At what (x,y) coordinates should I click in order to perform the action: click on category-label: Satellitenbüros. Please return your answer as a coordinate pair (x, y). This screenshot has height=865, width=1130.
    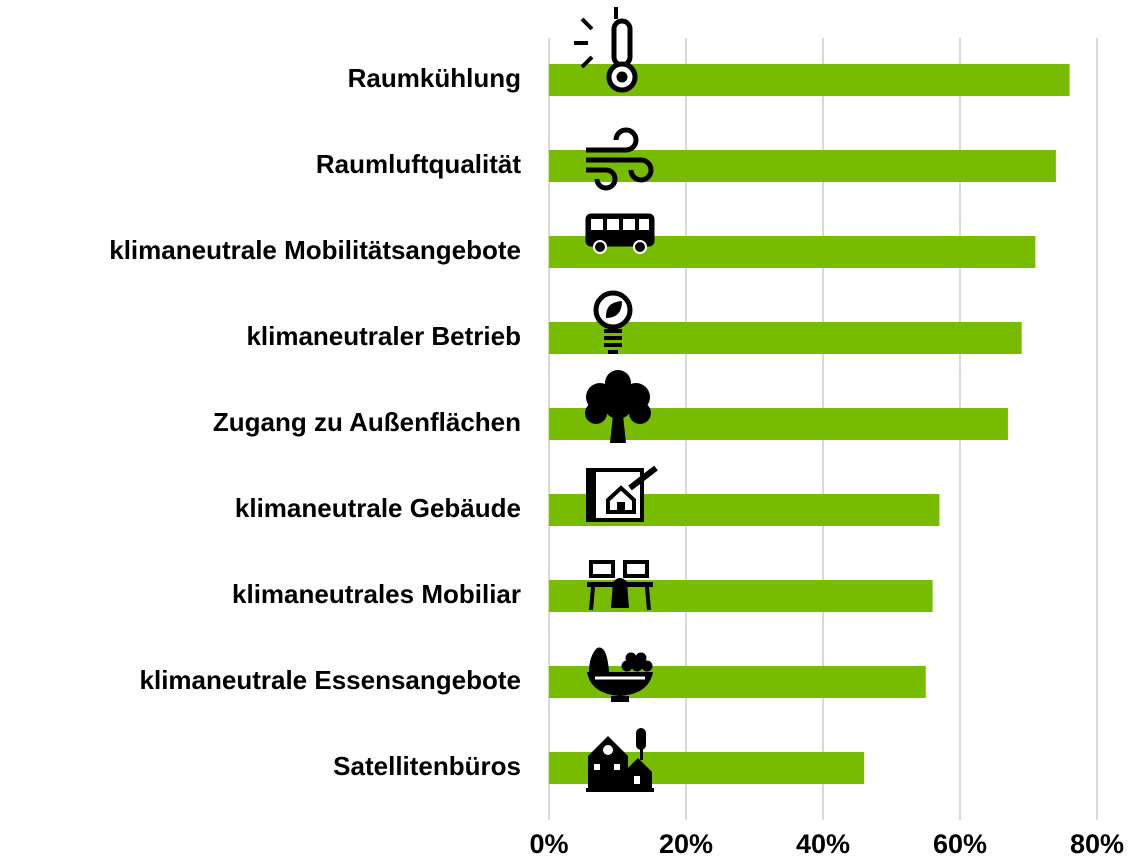
    Looking at the image, I should click on (427, 766).